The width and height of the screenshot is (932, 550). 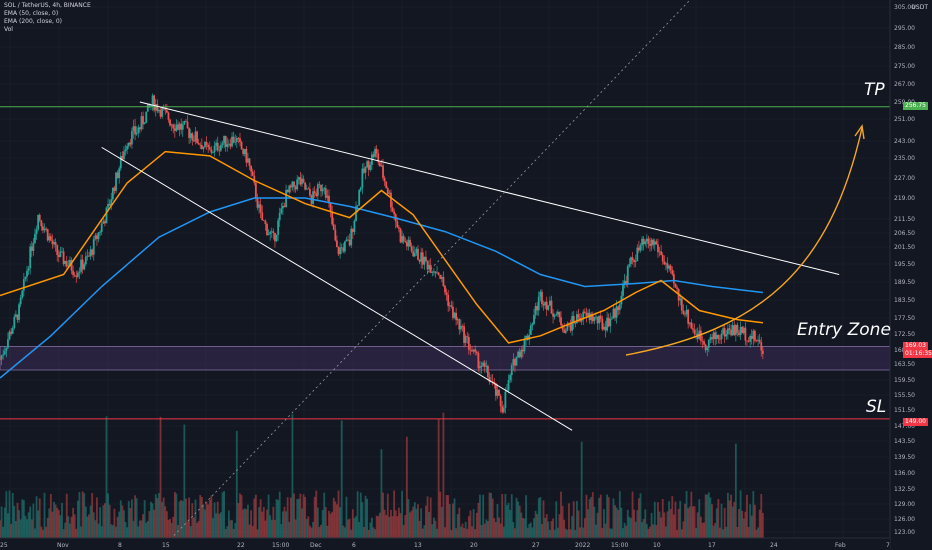 What do you see at coordinates (474, 545) in the screenshot?
I see `time-tick-label: 20` at bounding box center [474, 545].